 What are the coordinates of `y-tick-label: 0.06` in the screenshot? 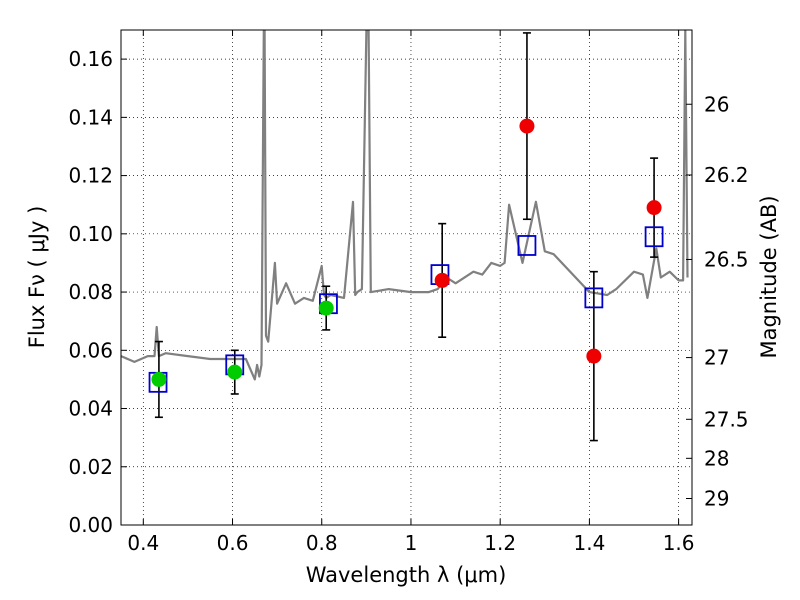 It's located at (90, 350).